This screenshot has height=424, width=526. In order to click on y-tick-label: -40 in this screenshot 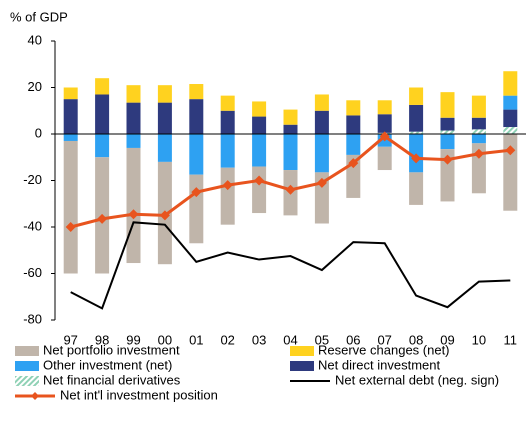, I will do `click(32, 225)`.